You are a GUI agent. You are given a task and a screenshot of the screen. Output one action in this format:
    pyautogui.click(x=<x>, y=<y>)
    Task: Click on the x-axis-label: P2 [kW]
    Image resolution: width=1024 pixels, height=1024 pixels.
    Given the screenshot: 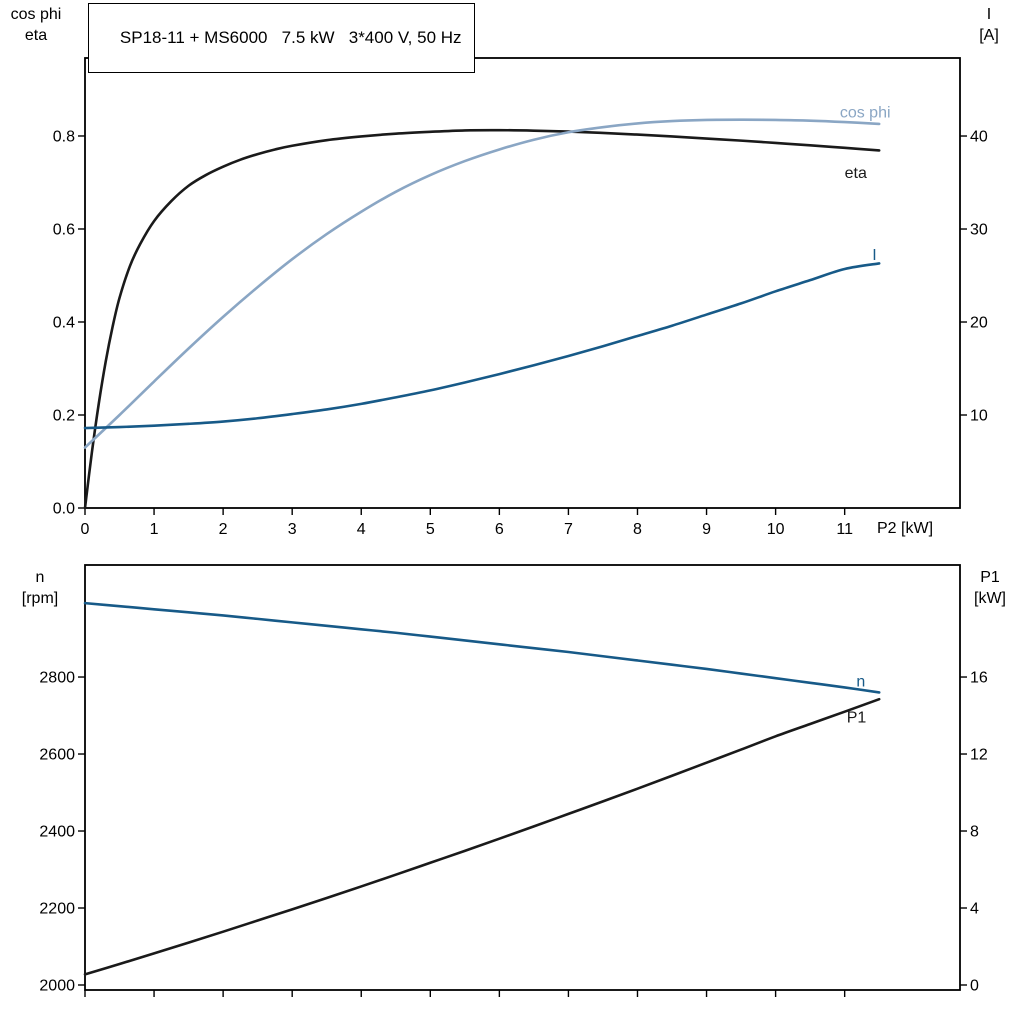 What is the action you would take?
    pyautogui.click(x=905, y=528)
    